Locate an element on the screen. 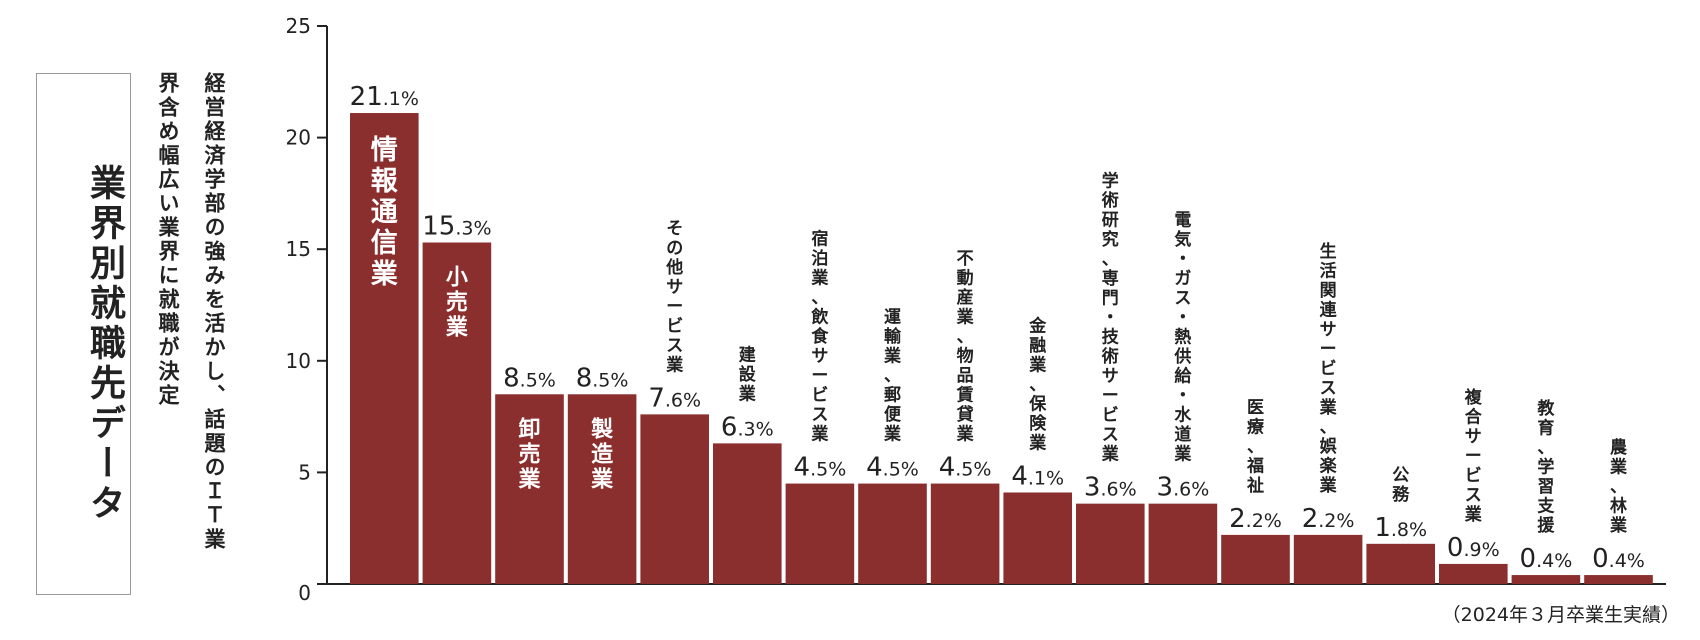  value-label: 15.3% is located at coordinates (456, 227).